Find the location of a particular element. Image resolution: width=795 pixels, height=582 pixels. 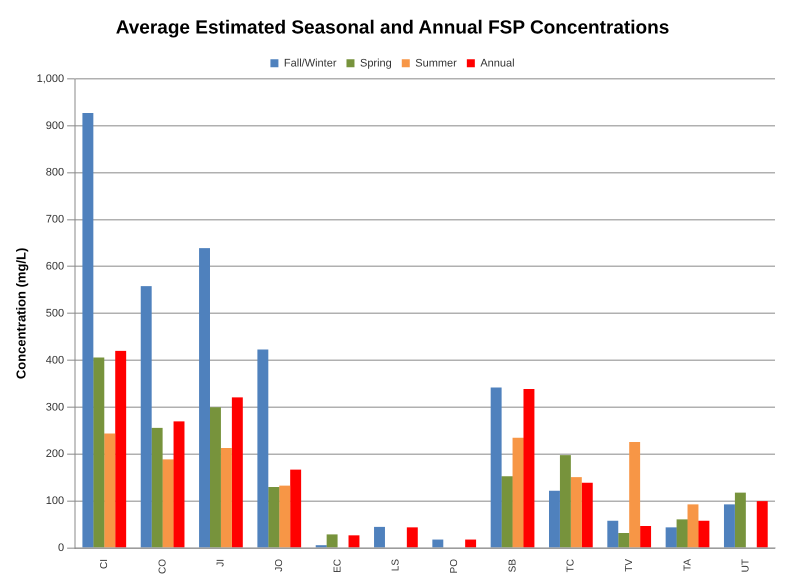

x-tick-label: PO is located at coordinates (454, 566).